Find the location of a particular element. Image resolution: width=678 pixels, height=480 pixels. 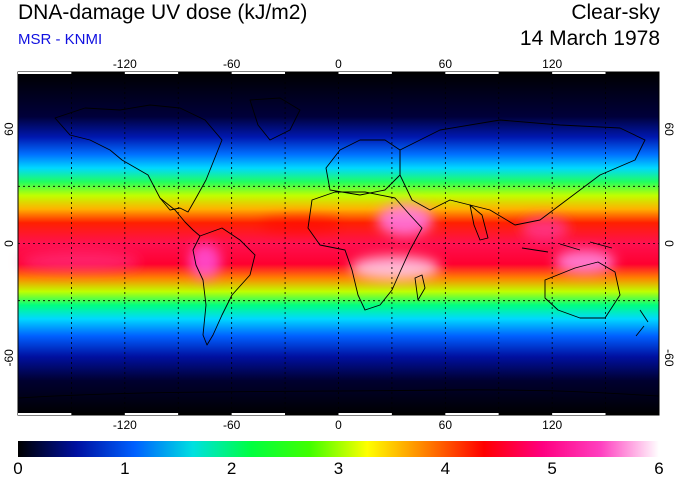

map-title: DNA-damage UV dose (kJ/m2) is located at coordinates (163, 12).